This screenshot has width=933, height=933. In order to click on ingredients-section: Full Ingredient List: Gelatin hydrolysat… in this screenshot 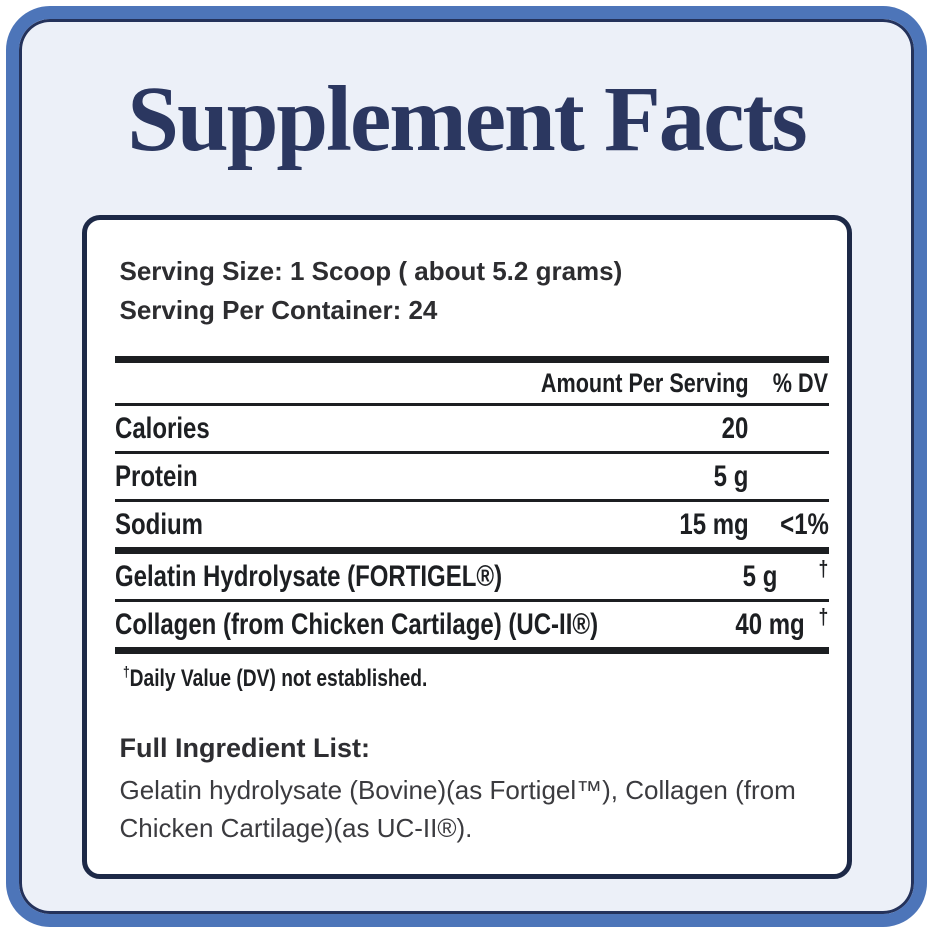, I will do `click(474, 790)`.